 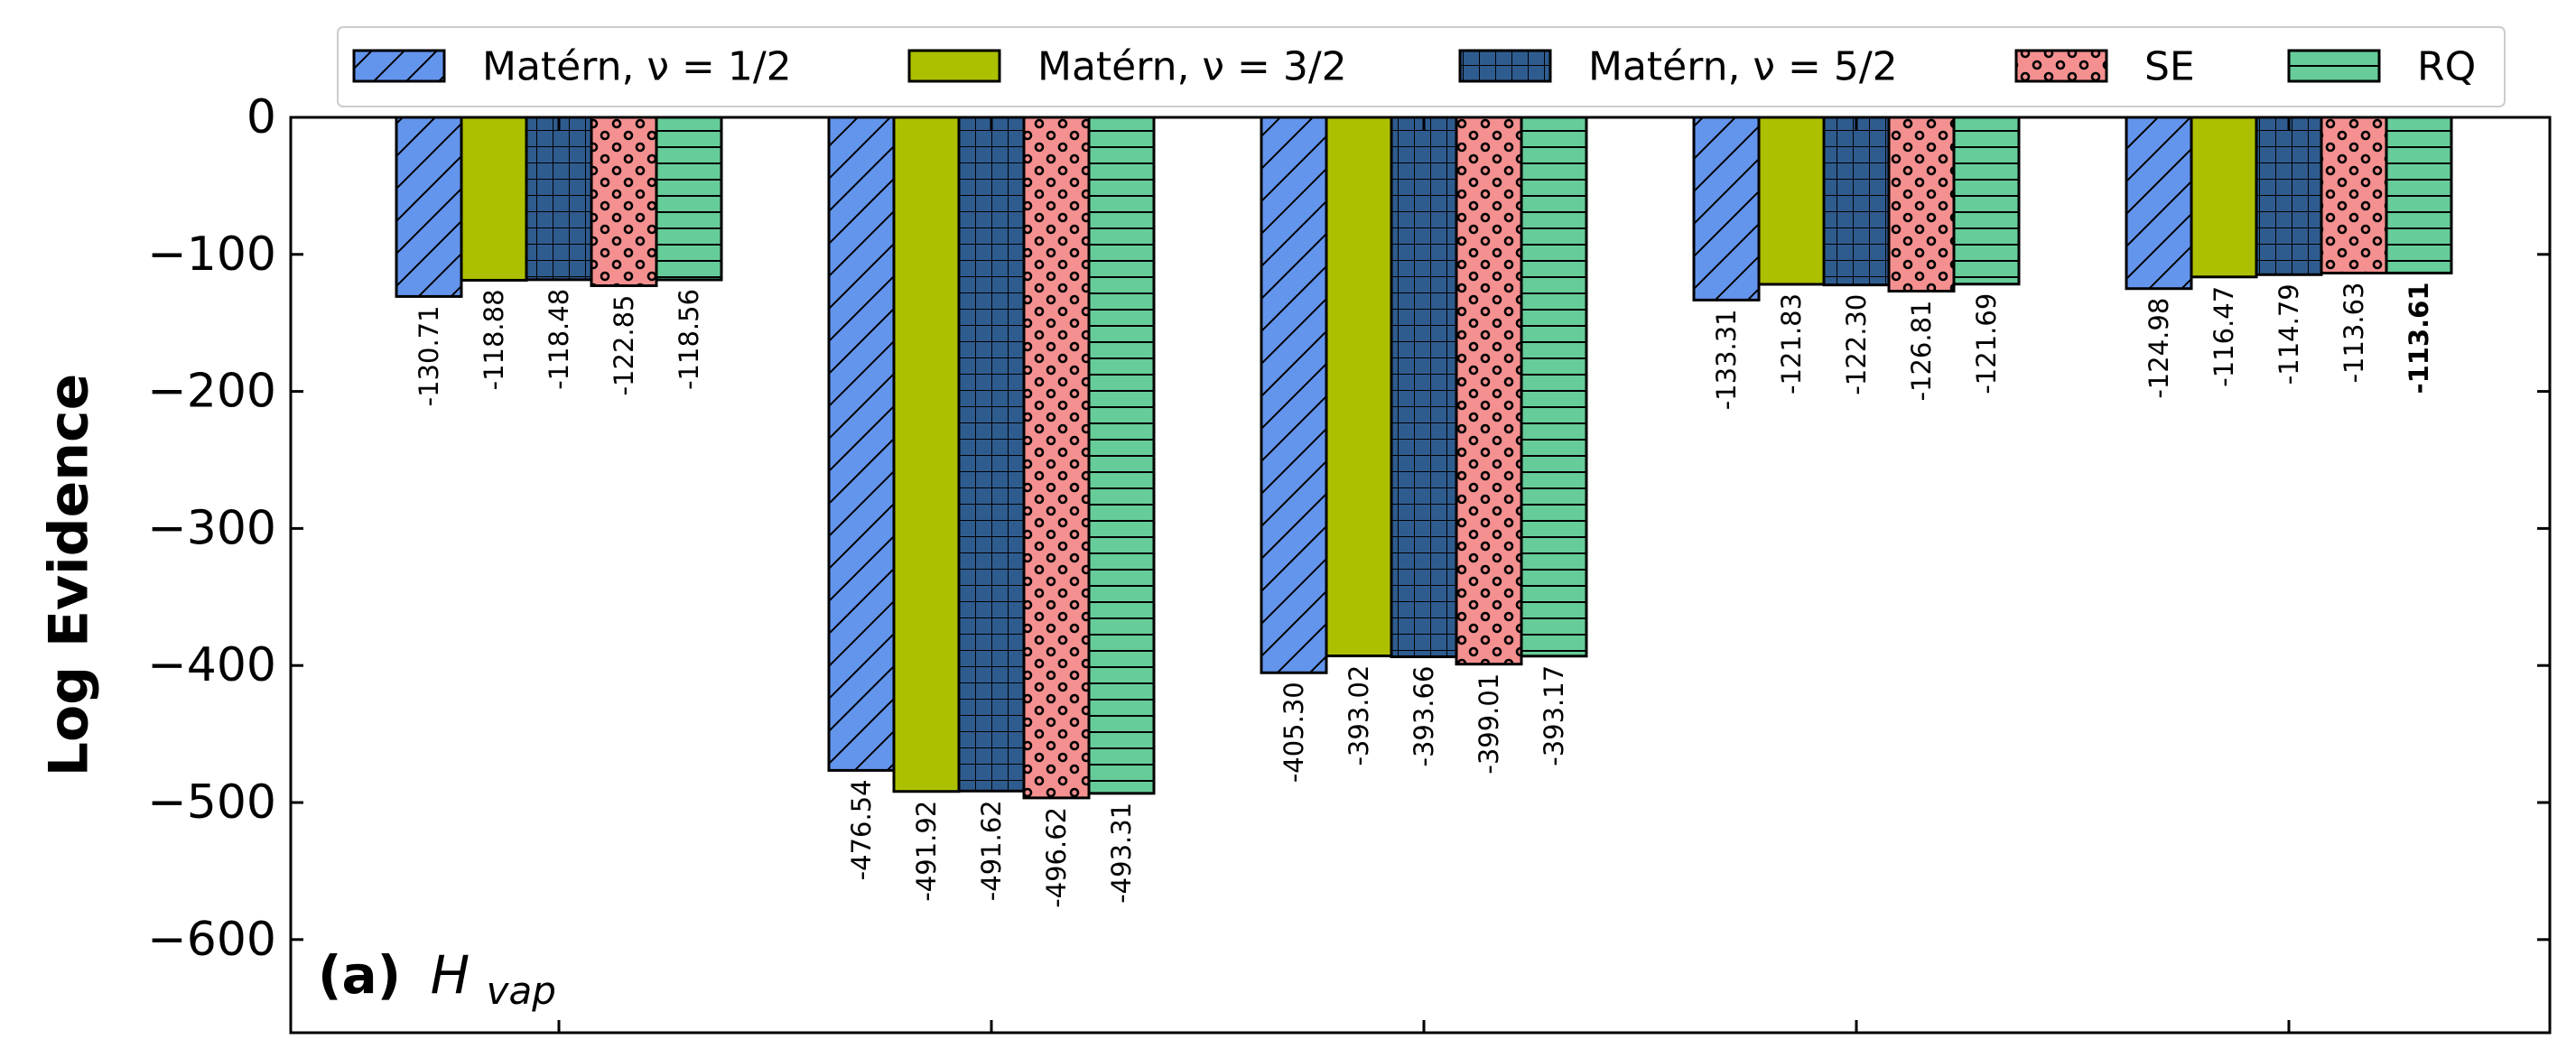 What do you see at coordinates (2169, 67) in the screenshot?
I see `legend-label: SE` at bounding box center [2169, 67].